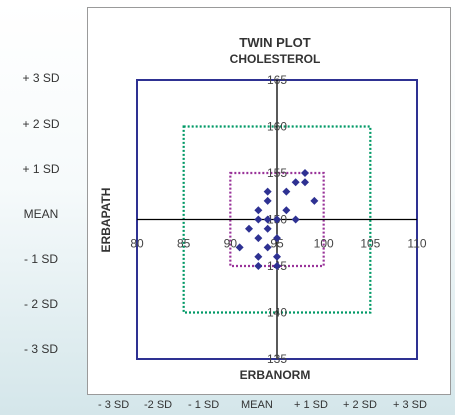 Image resolution: width=455 pixels, height=415 pixels. I want to click on sd-label-x-plus-3: + 3 SD, so click(410, 405).